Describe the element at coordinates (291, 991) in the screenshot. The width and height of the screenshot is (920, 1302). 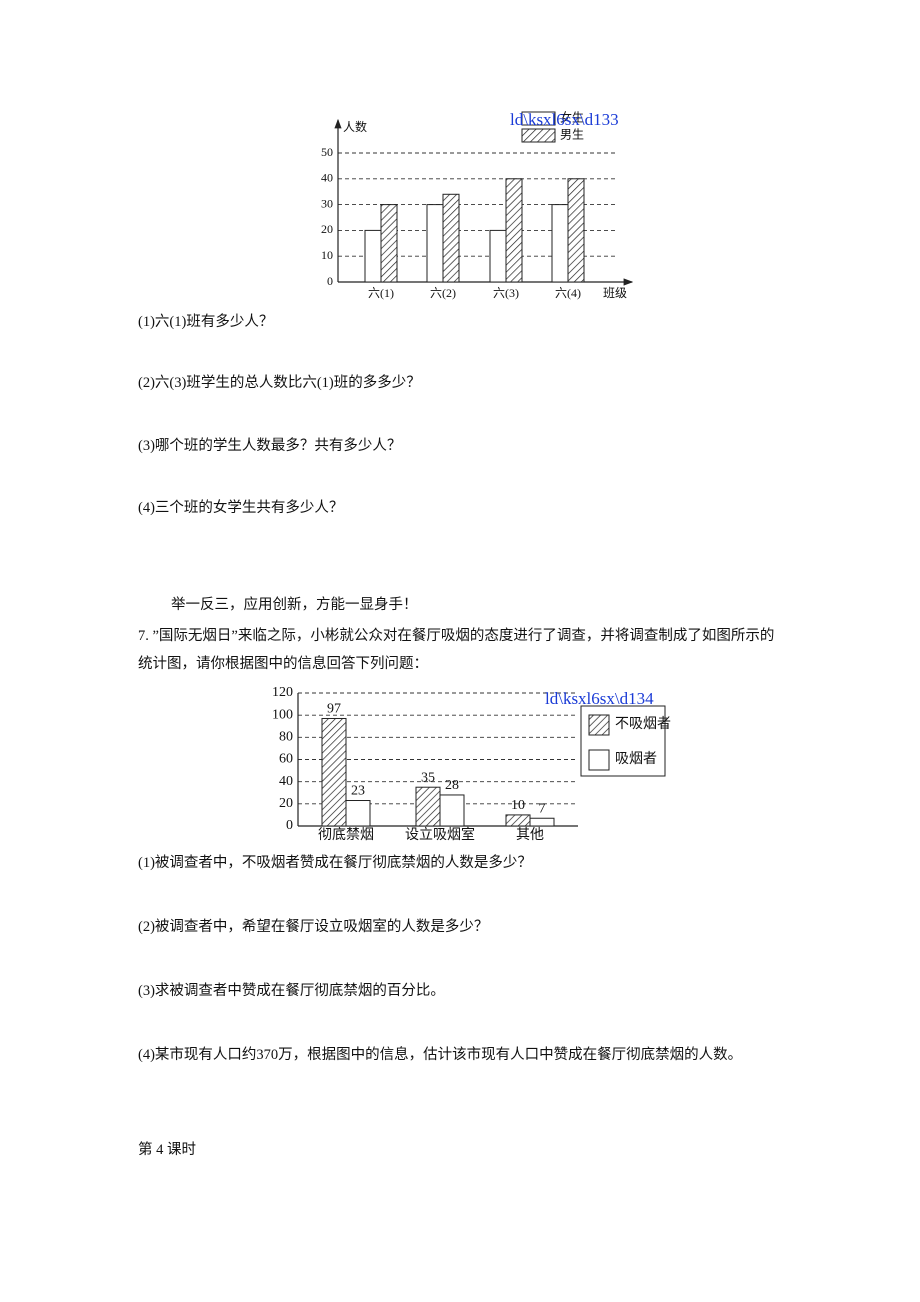
I see `question: (3)求被调查者中赞成在餐厅彻底禁烟的百分比。` at that location.